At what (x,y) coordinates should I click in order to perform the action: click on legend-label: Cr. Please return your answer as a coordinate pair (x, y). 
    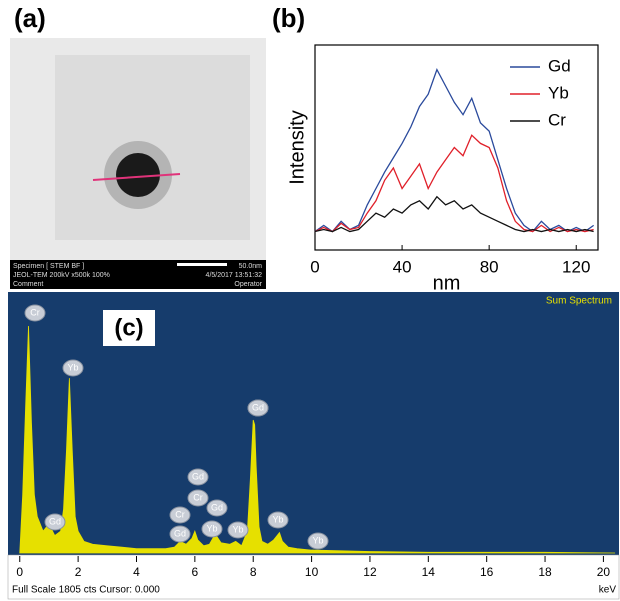
    Looking at the image, I should click on (557, 119).